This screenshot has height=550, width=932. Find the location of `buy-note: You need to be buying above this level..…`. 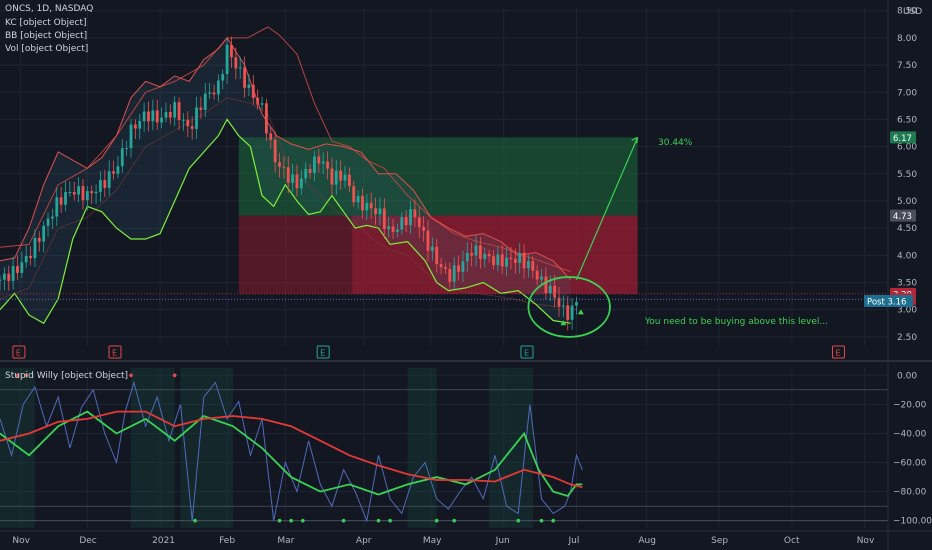

buy-note: You need to be buying above this level..… is located at coordinates (736, 322).